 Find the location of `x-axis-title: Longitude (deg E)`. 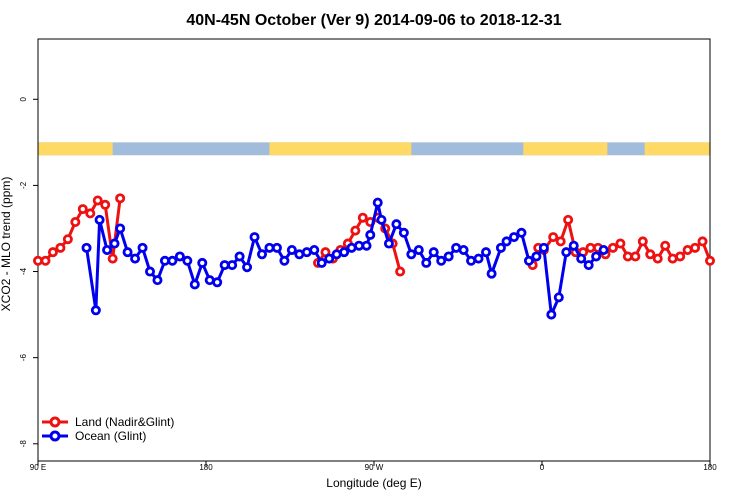

x-axis-title: Longitude (deg E) is located at coordinates (373, 483).